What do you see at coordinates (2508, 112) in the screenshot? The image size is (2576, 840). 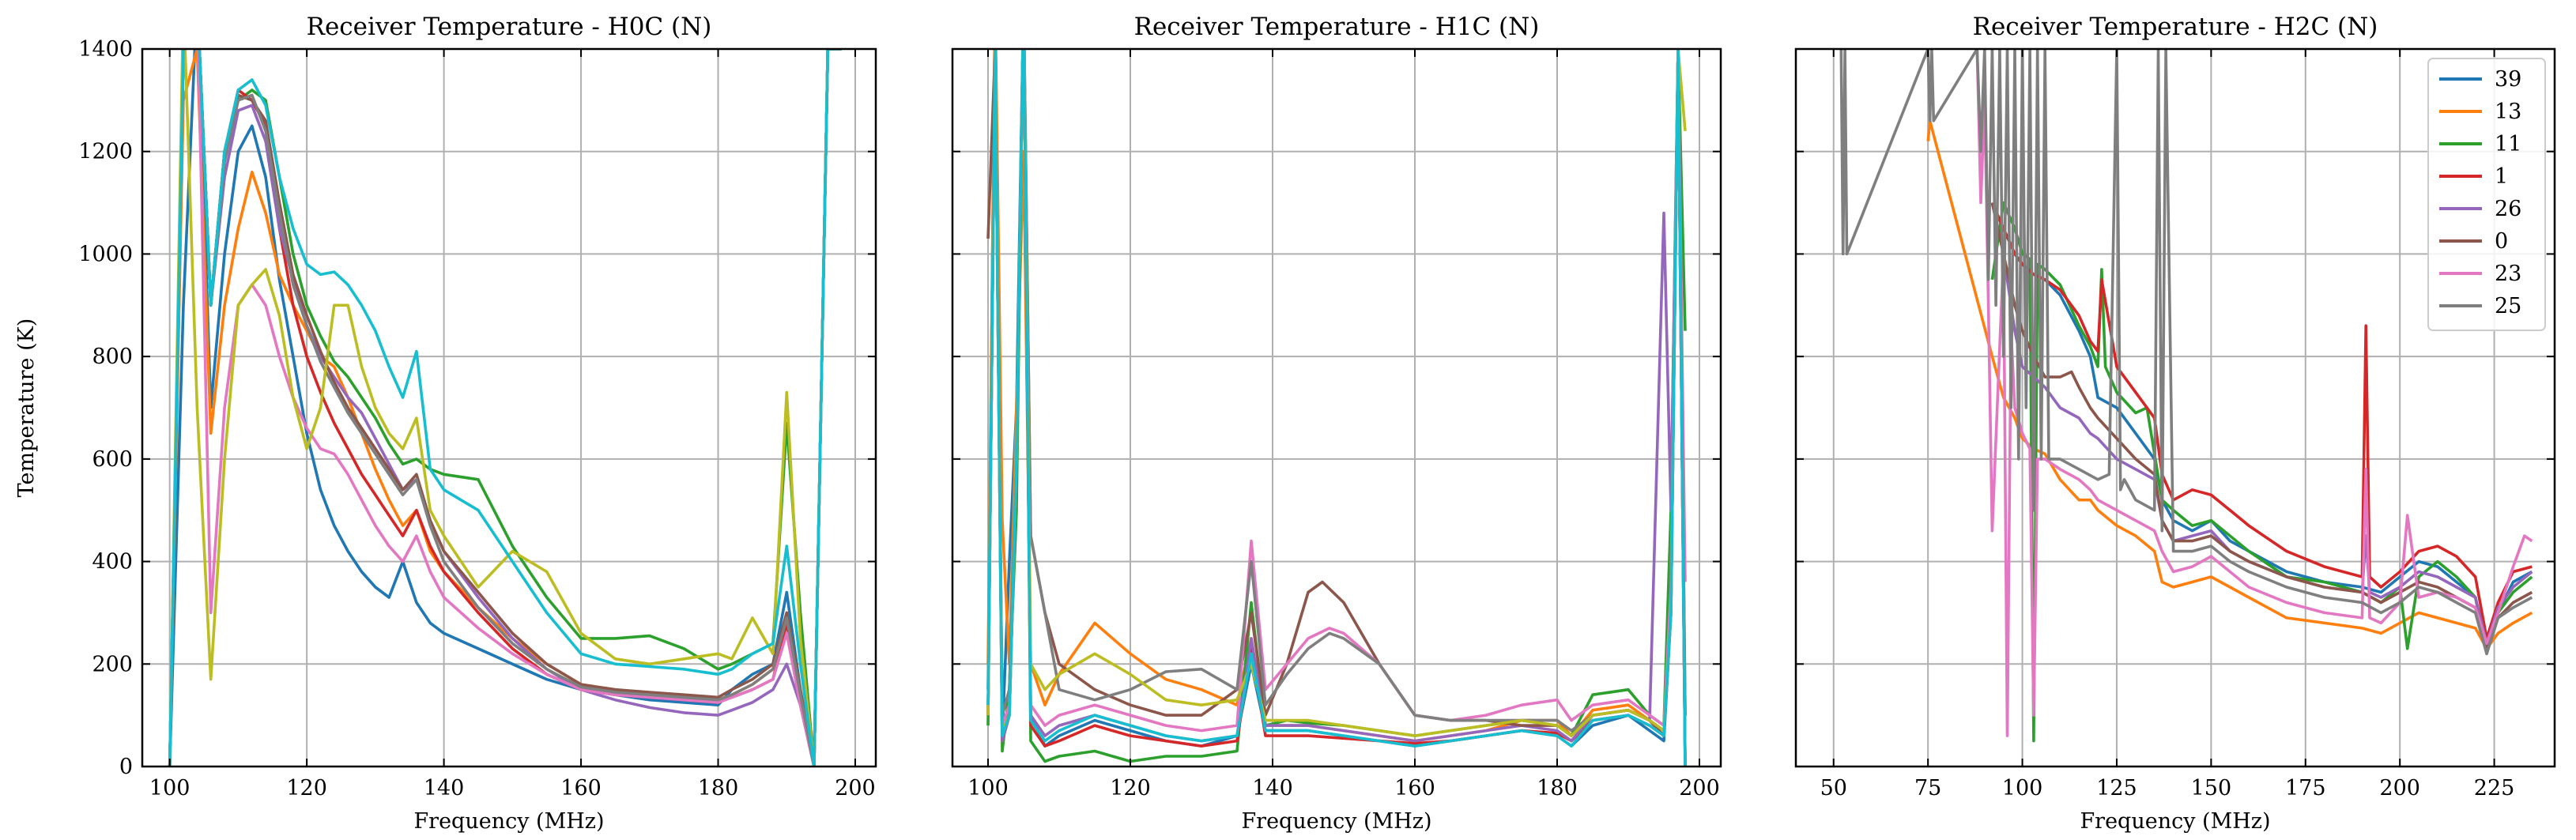 I see `legend-label: 13` at bounding box center [2508, 112].